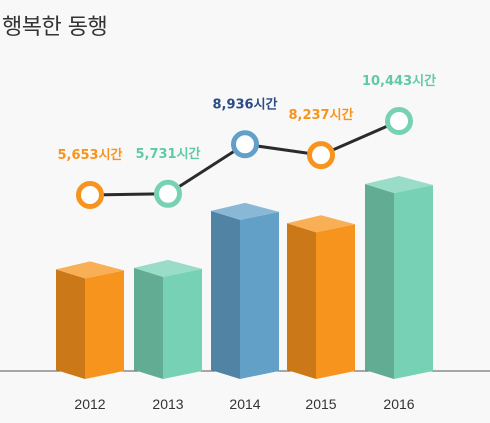  Describe the element at coordinates (244, 104) in the screenshot. I see `value-label-2014: 8,936시간` at that location.